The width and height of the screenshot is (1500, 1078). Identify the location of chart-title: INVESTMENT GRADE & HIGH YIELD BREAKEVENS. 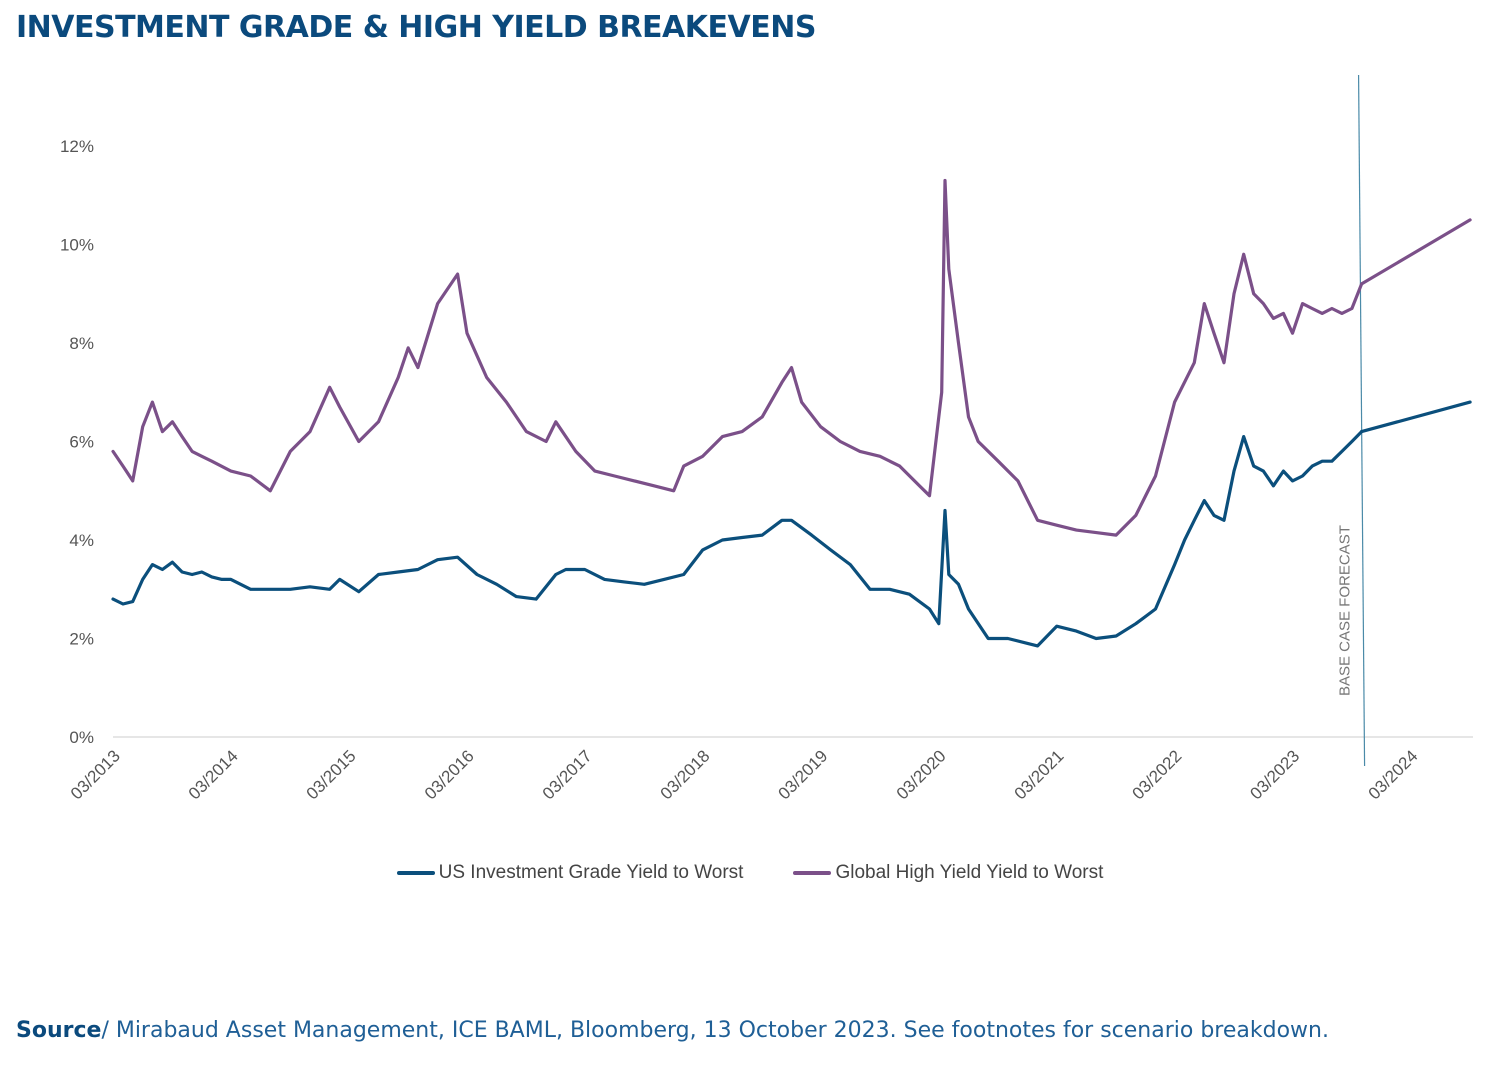
(416, 27).